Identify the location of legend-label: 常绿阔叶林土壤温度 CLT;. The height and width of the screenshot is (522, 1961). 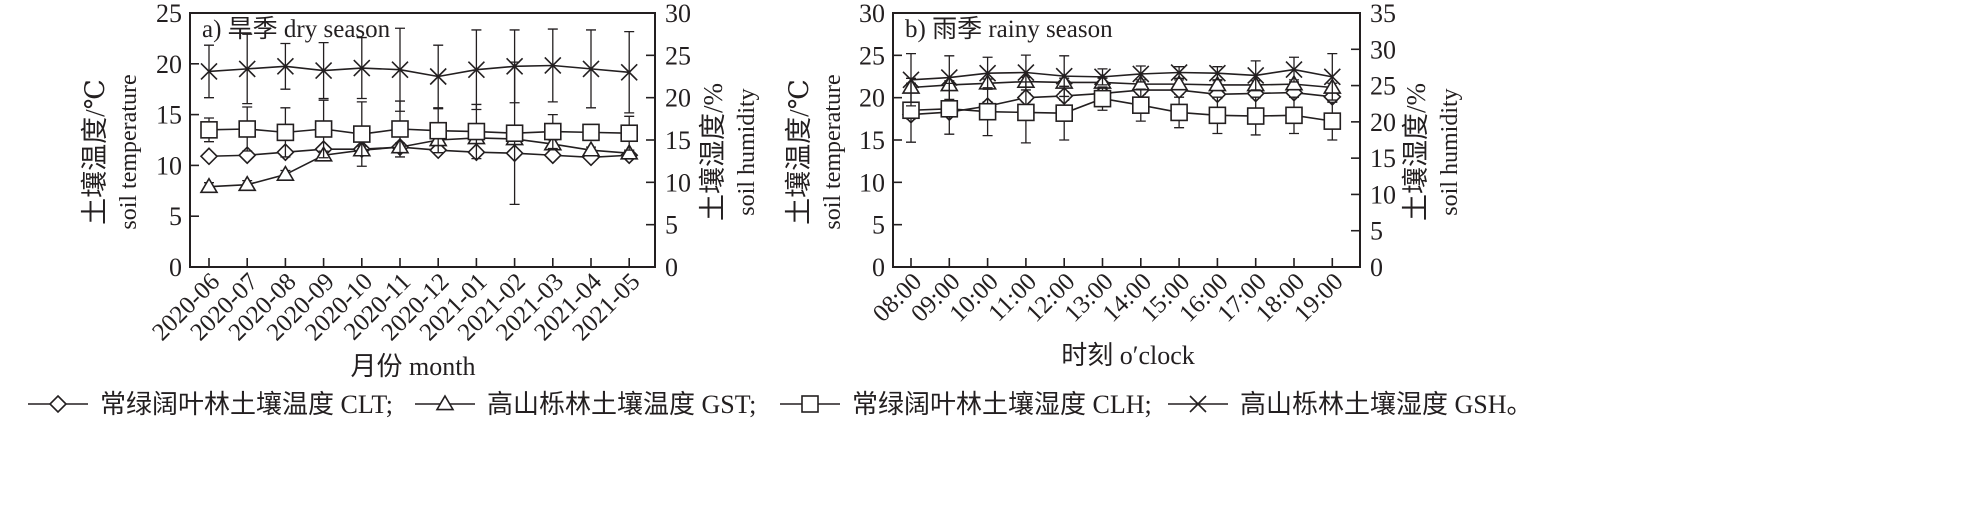
(246, 404).